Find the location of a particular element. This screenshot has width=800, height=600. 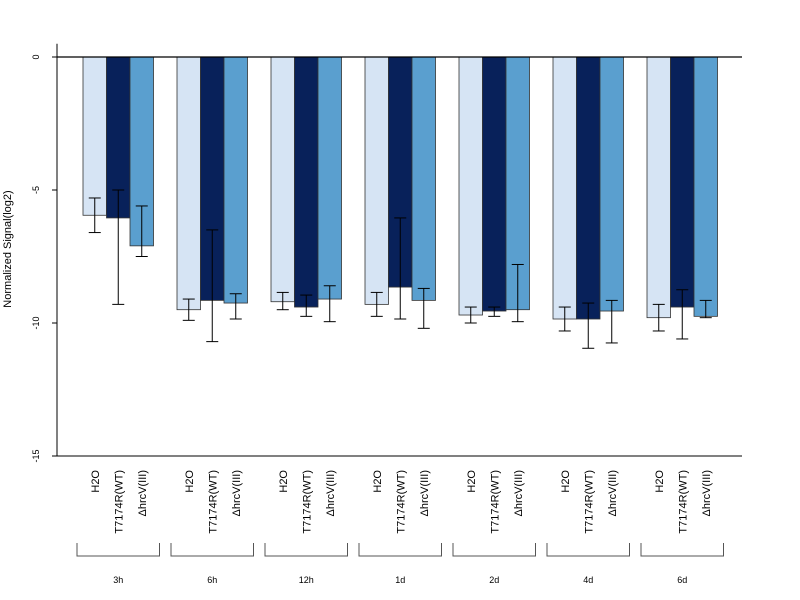

group-label: 4d is located at coordinates (588, 580).